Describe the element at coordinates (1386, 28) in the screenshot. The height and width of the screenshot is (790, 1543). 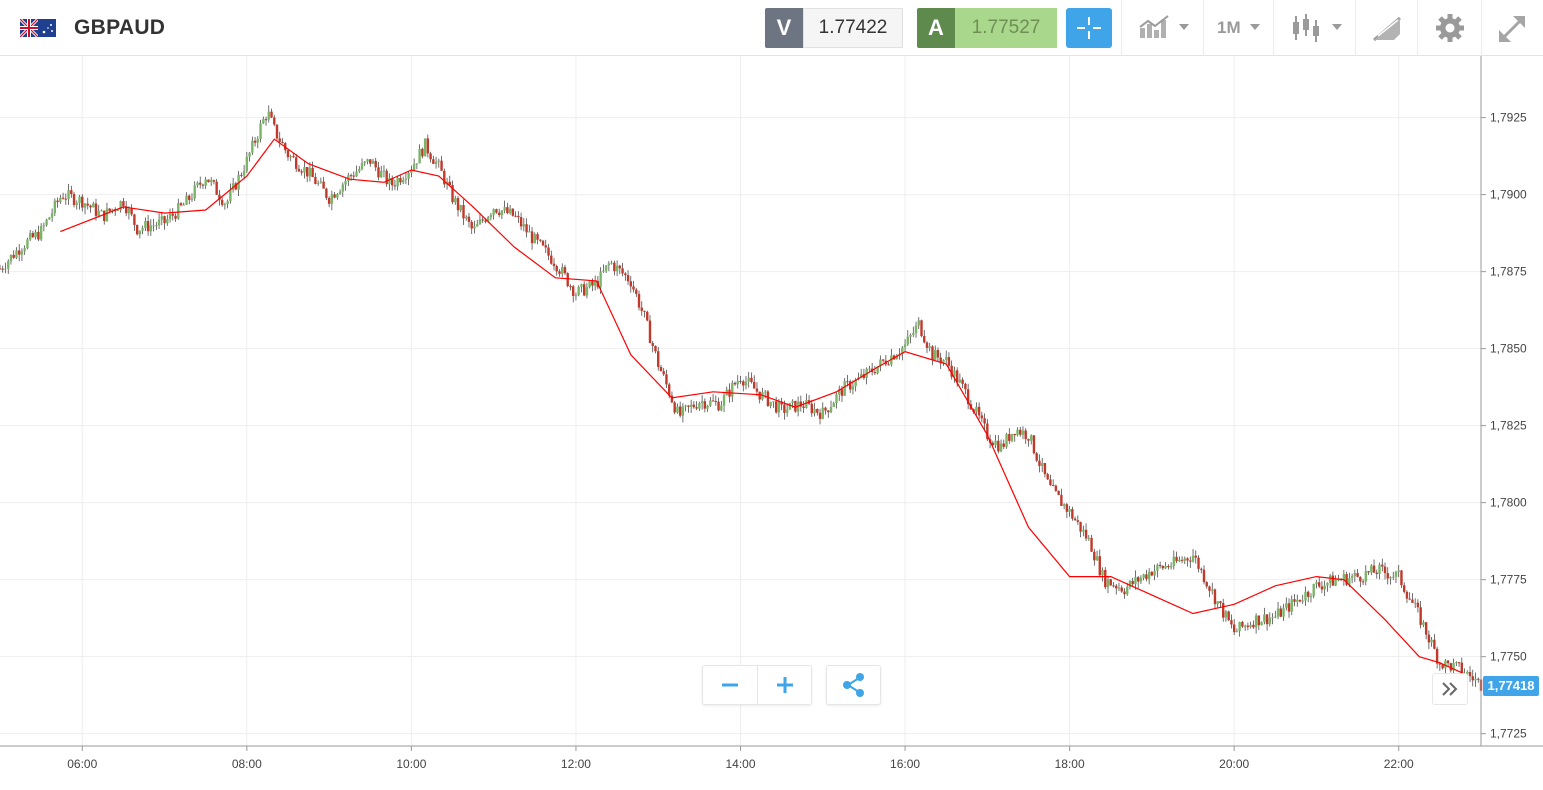
I see `drawing-tools-button` at that location.